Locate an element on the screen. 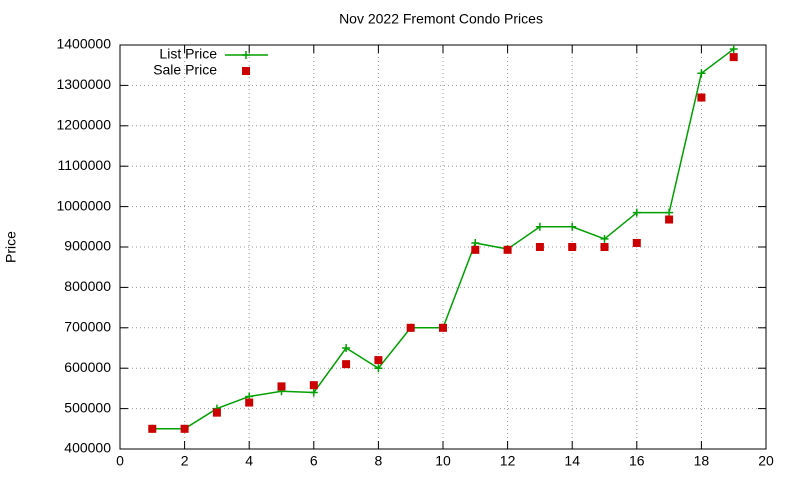 Image resolution: width=800 pixels, height=480 pixels. chart-title: Nov 2022 Fremont Condo Prices is located at coordinates (441, 19).